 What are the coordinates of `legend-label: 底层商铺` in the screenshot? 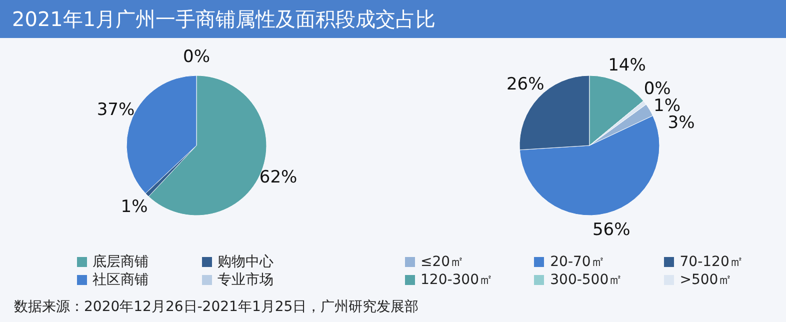 It's located at (120, 262).